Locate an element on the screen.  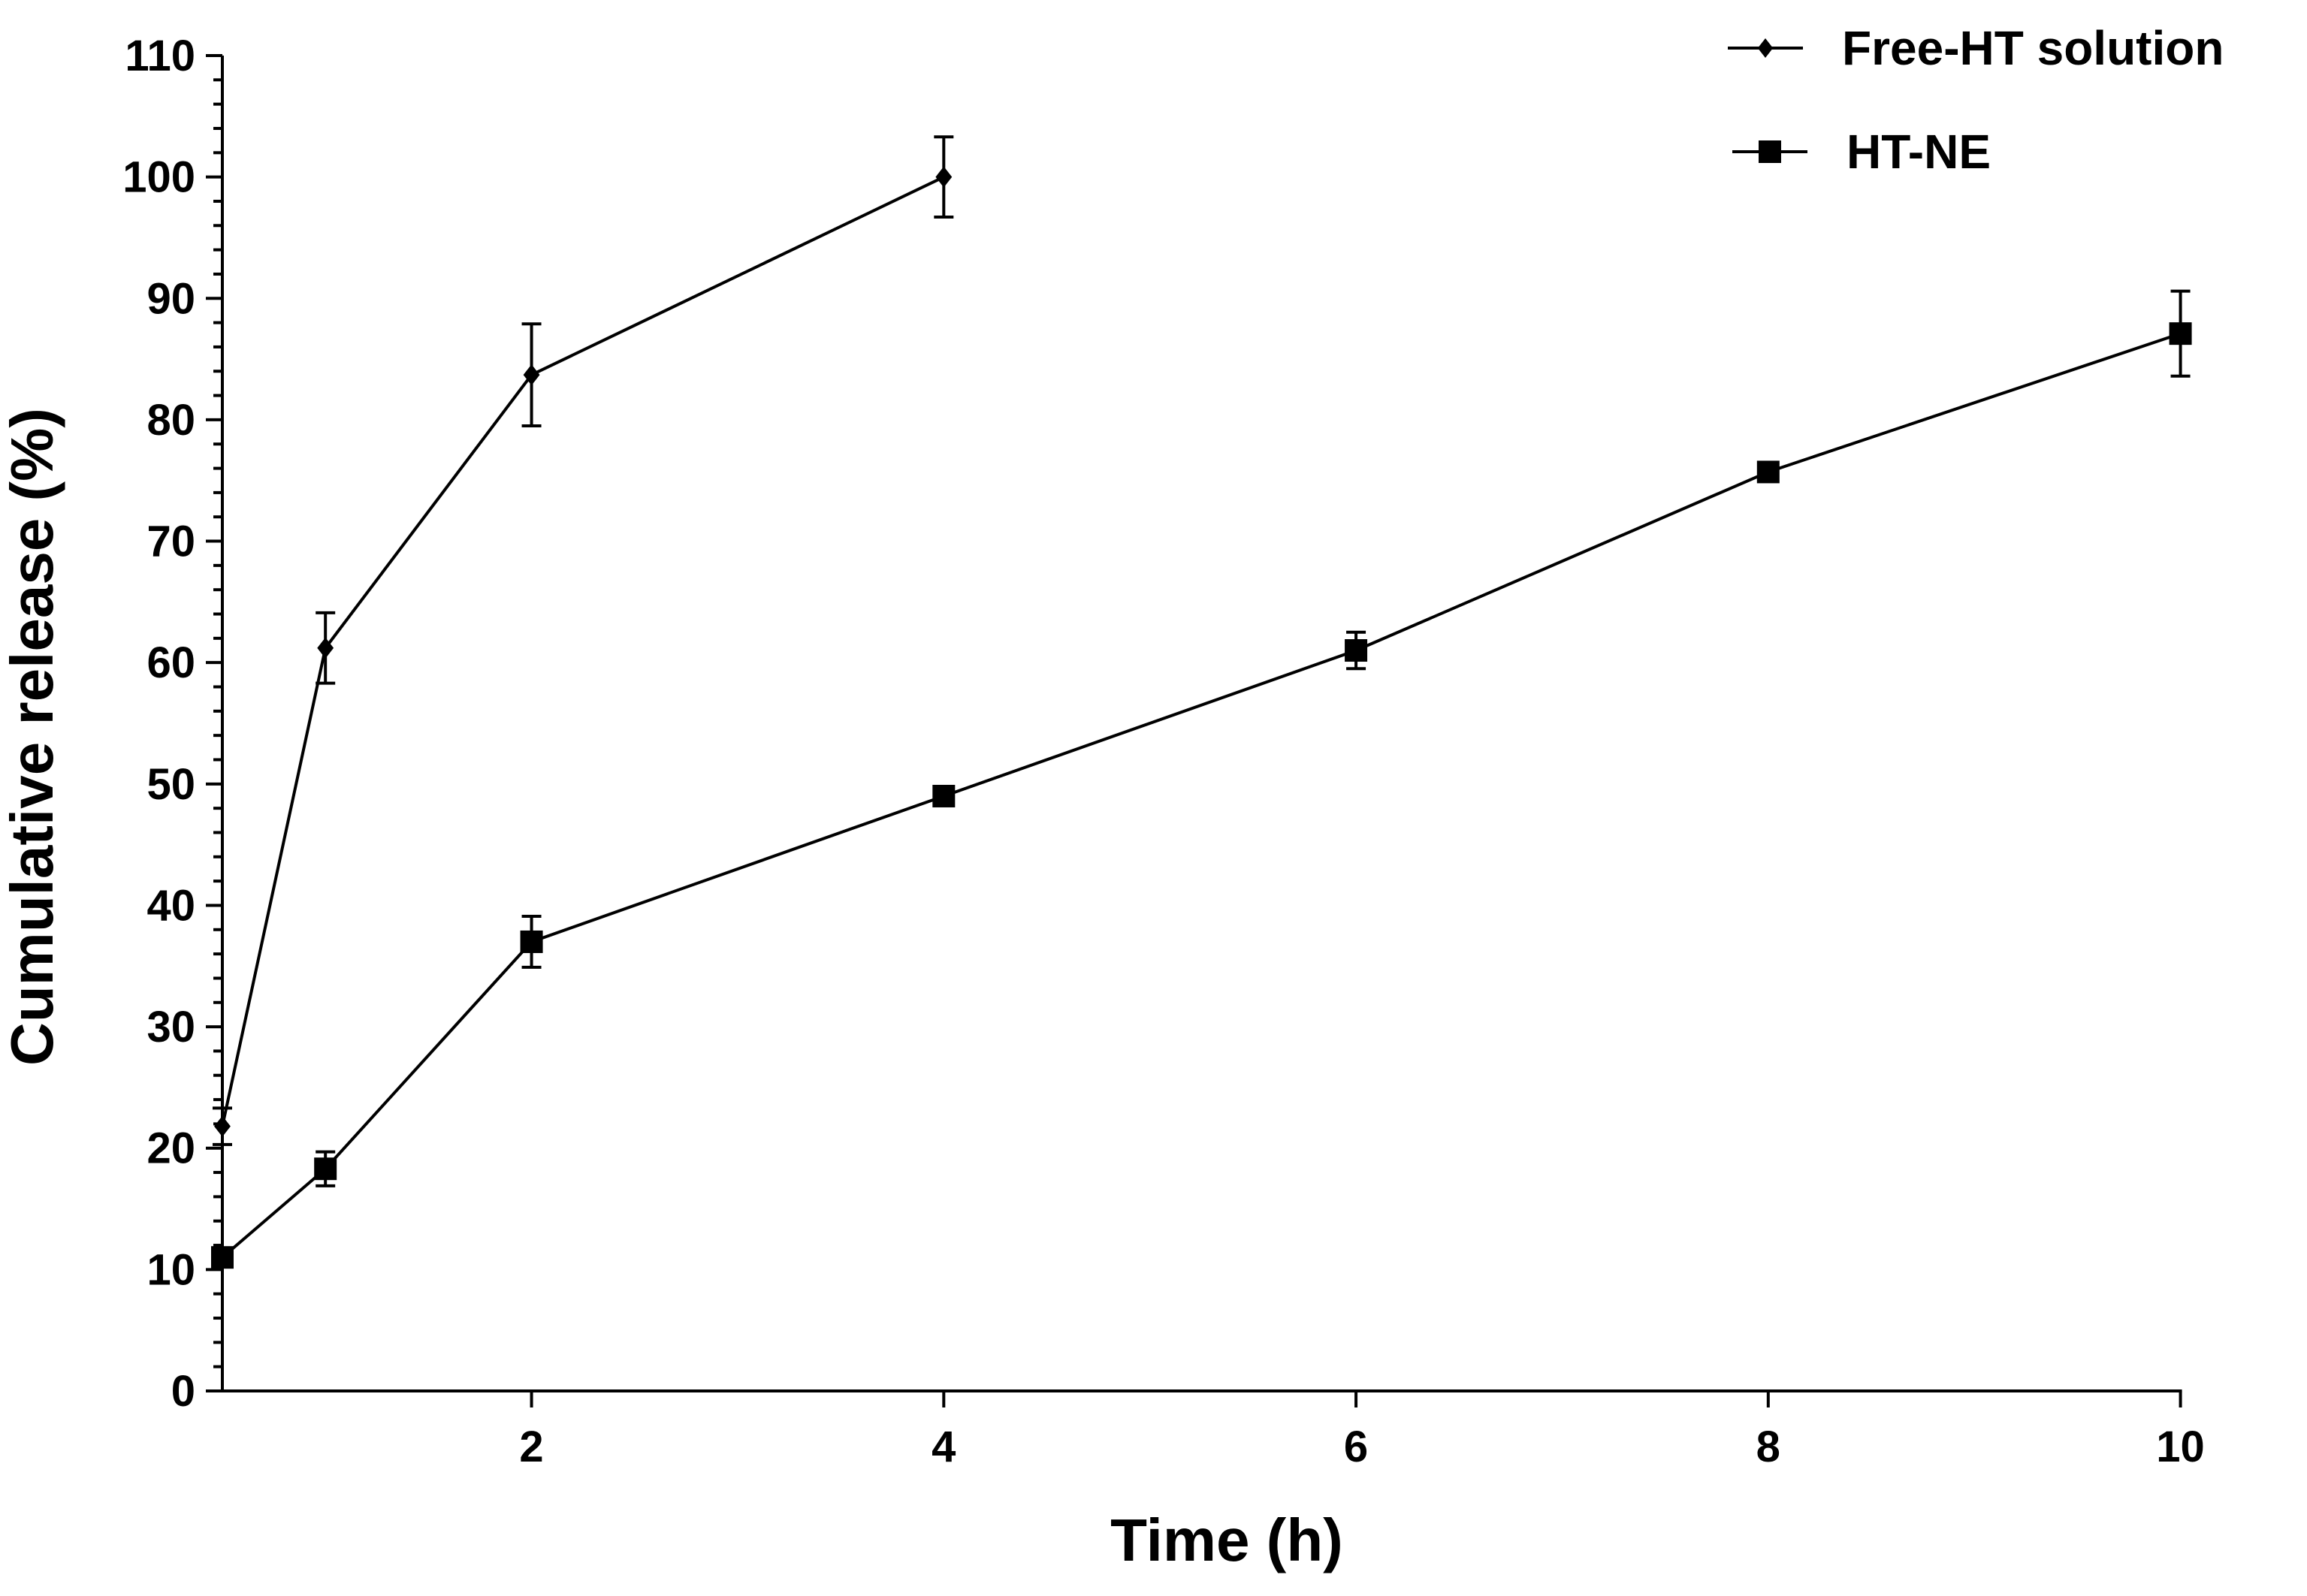
y-tick-label: 10 is located at coordinates (170, 1269).